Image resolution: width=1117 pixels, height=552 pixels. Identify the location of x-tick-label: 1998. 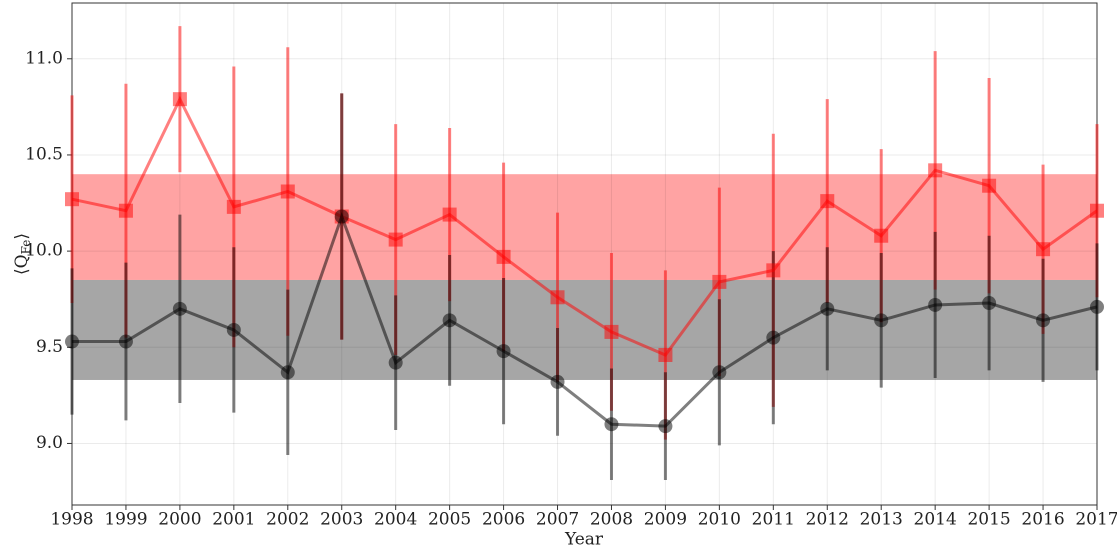
(71, 520).